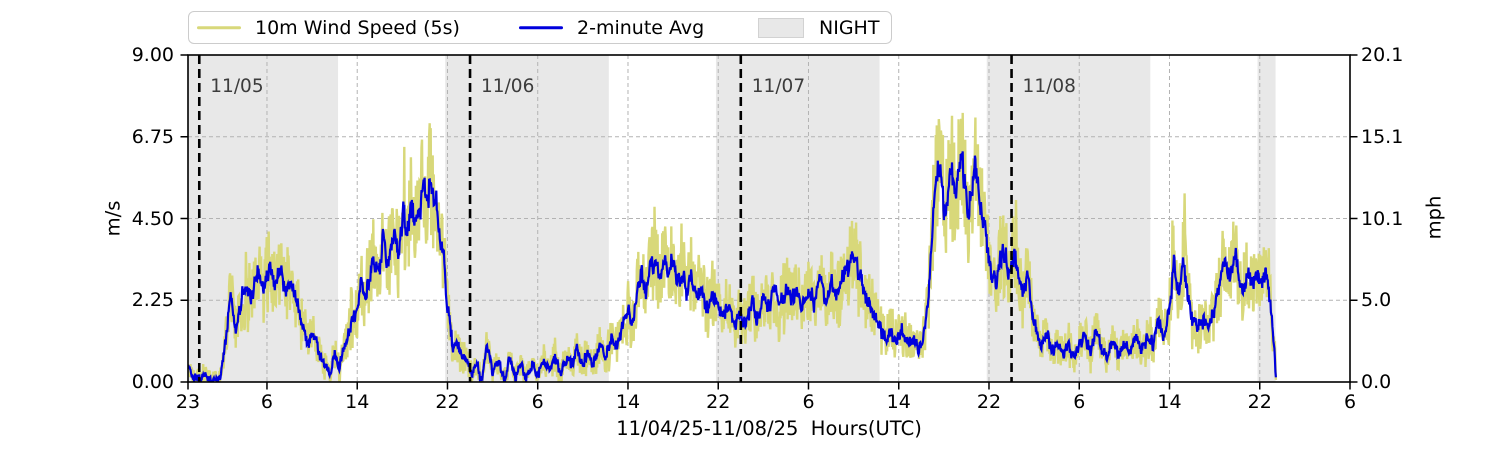  I want to click on y-axis-label-right: mph, so click(1434, 217).